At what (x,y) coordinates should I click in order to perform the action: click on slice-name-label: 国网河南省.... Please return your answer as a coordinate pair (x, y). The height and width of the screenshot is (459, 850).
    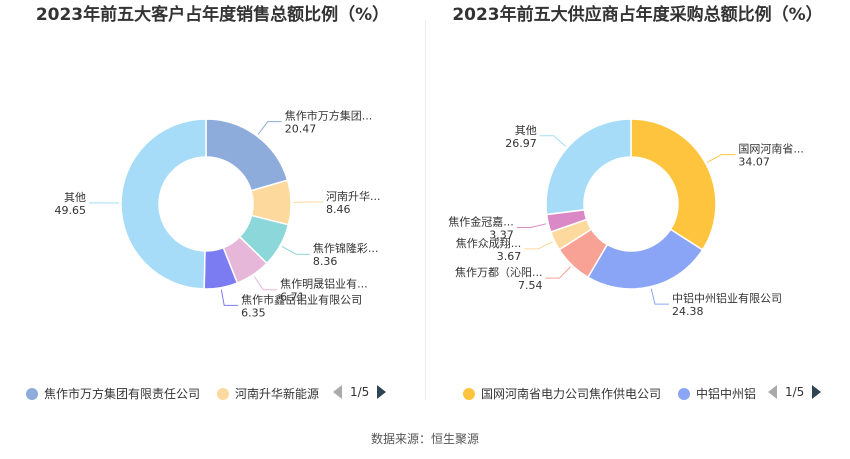
    Looking at the image, I should click on (771, 149).